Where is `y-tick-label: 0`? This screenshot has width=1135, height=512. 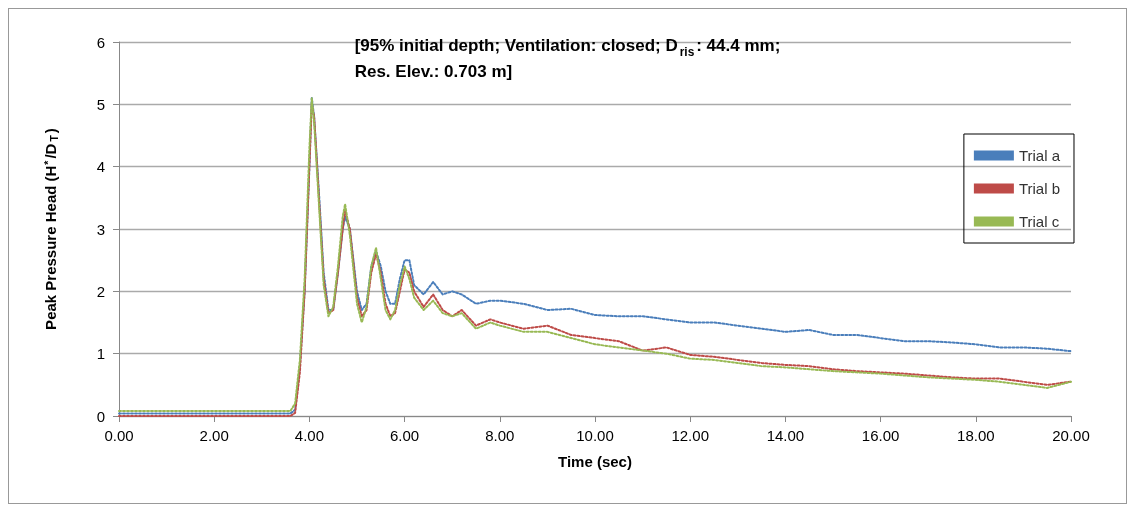
y-tick-label: 0 is located at coordinates (100, 416).